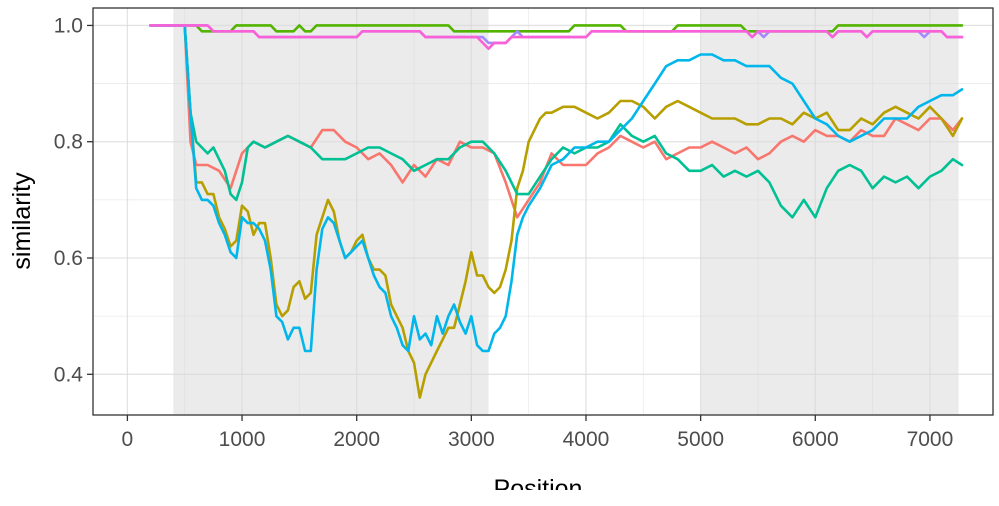 Image resolution: width=999 pixels, height=506 pixels. What do you see at coordinates (68, 25) in the screenshot?
I see `y-tick-label: 1.0` at bounding box center [68, 25].